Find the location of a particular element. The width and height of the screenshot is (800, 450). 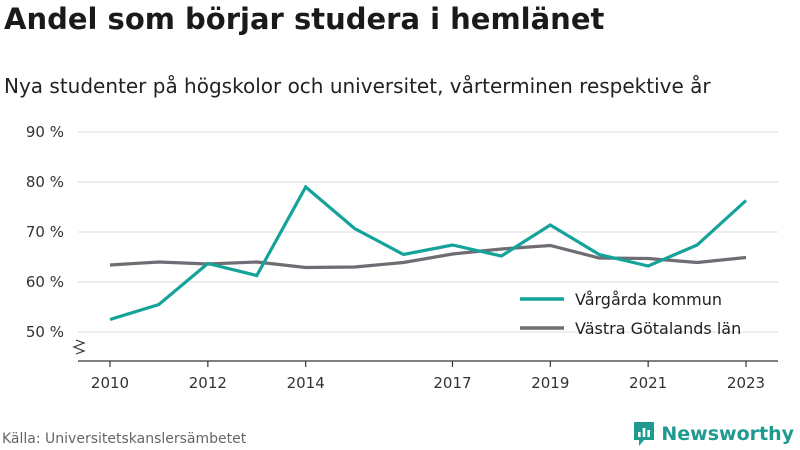

x-tick-label: 2019 is located at coordinates (550, 383).